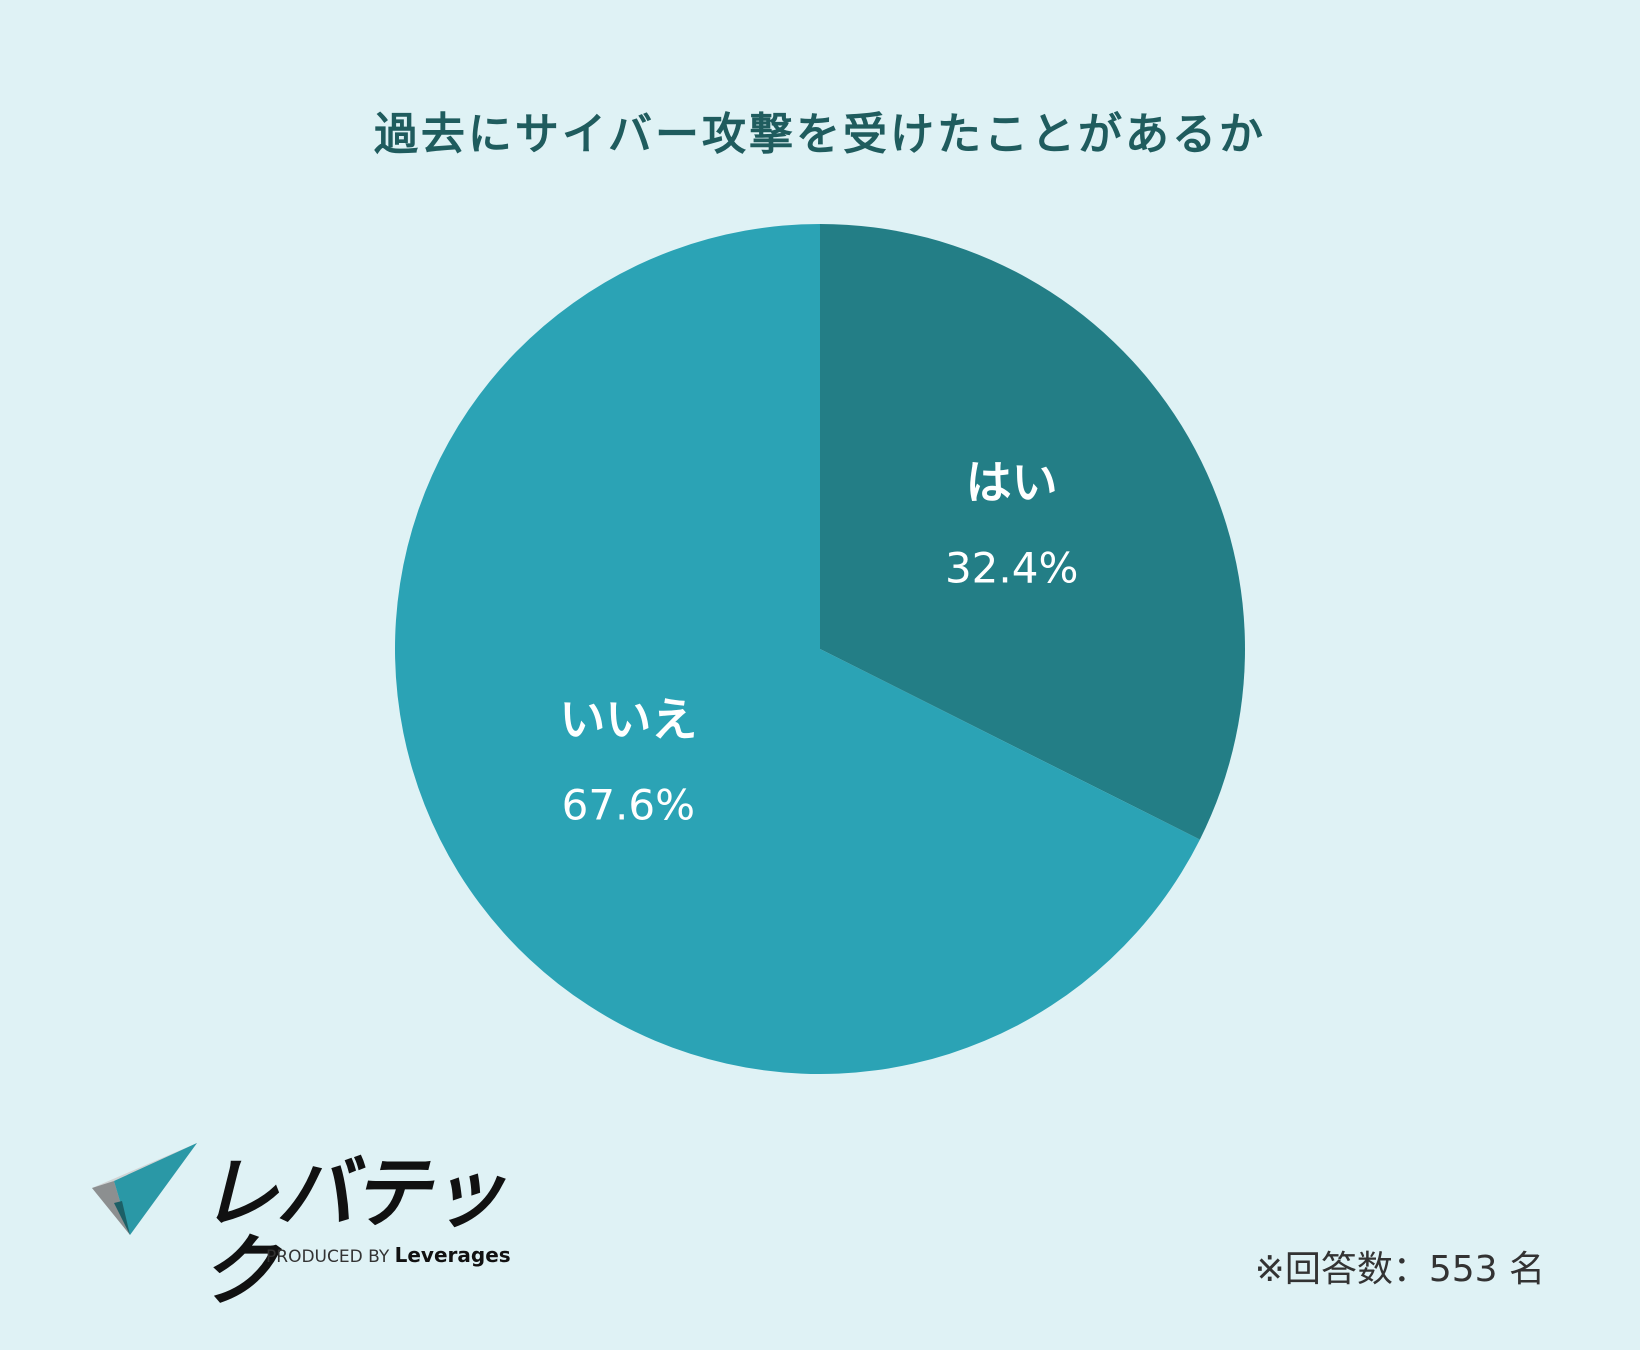 The image size is (1640, 1350). Describe the element at coordinates (1011, 568) in the screenshot. I see `slice-percentage: 32.4%` at that location.